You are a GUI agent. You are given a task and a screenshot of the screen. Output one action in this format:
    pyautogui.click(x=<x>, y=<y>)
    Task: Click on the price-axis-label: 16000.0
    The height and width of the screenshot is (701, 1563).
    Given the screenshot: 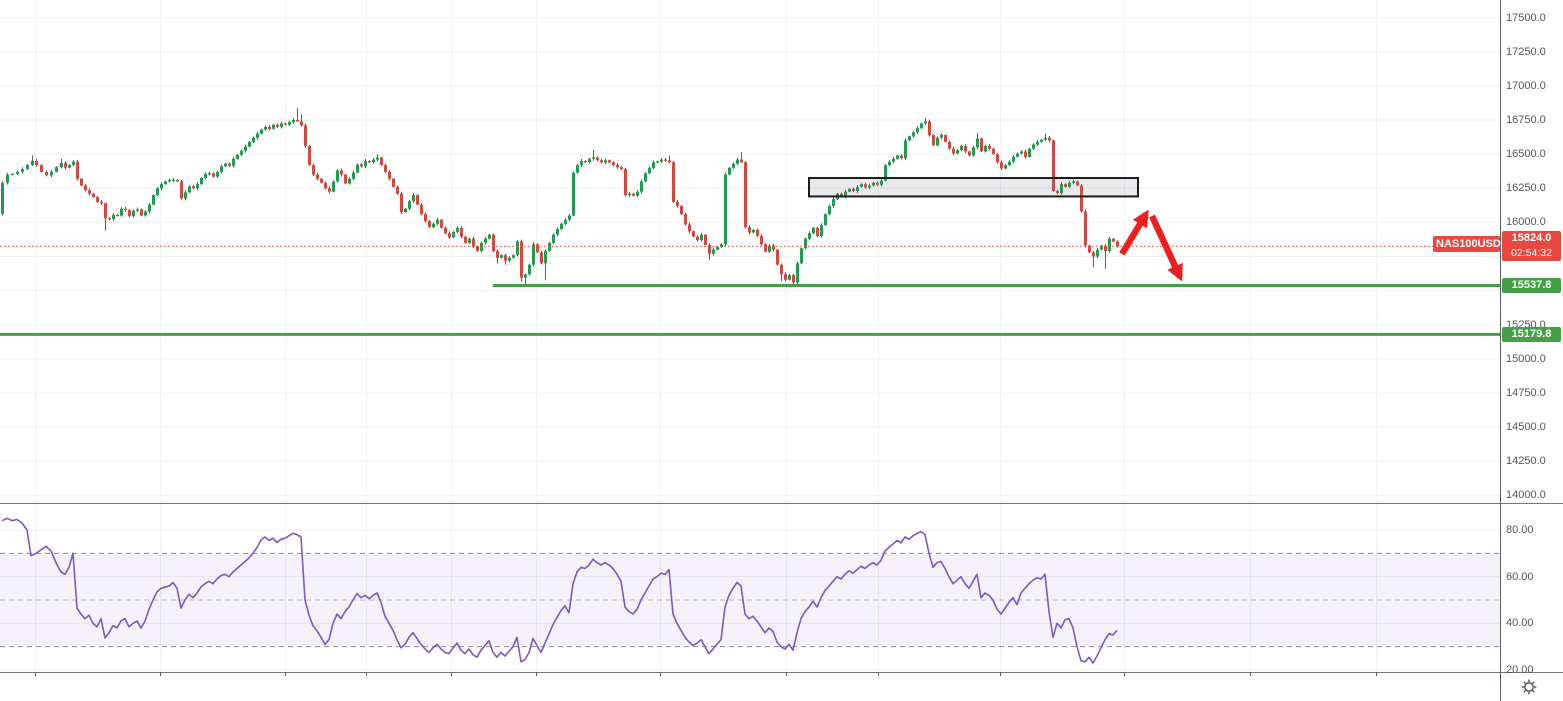 What is the action you would take?
    pyautogui.click(x=1526, y=222)
    